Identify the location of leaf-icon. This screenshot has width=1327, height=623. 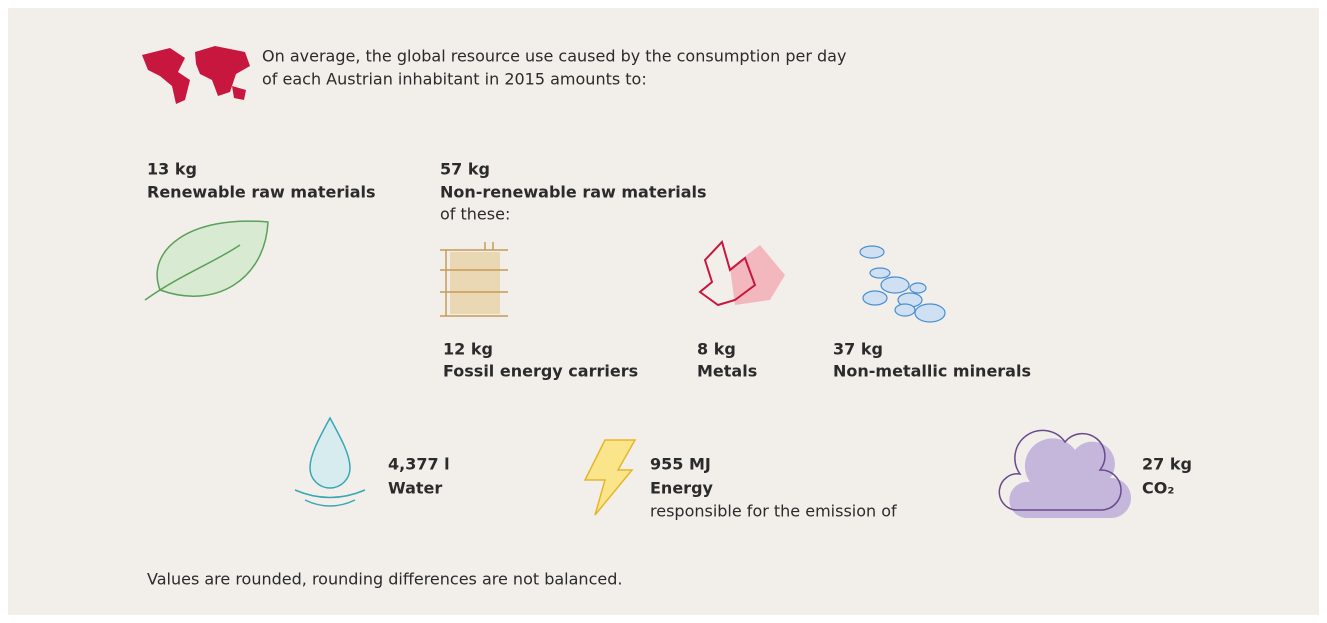
(206, 260).